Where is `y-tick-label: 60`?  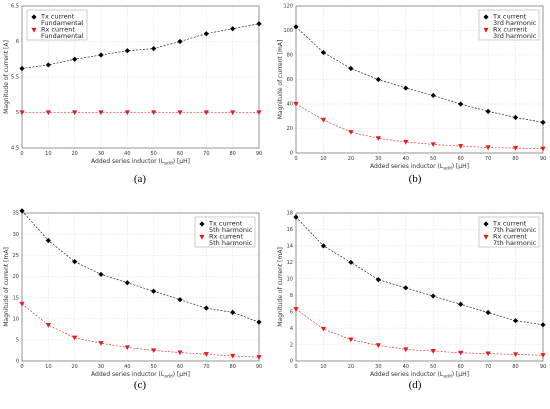
y-tick-label: 60 is located at coordinates (290, 80).